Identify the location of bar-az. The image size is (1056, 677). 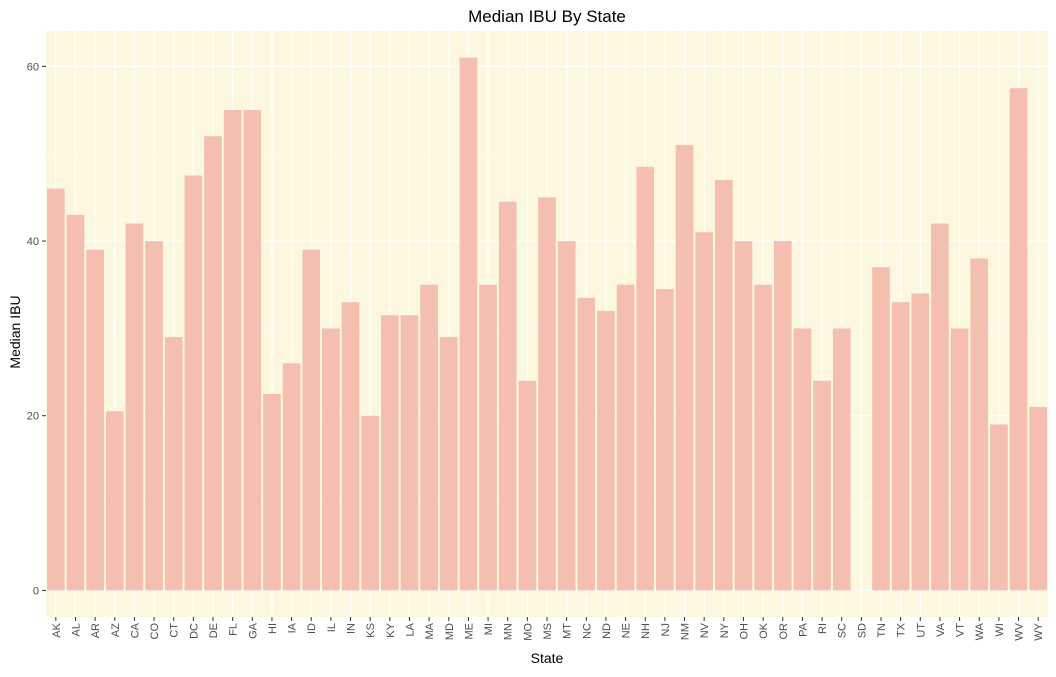
(114, 501).